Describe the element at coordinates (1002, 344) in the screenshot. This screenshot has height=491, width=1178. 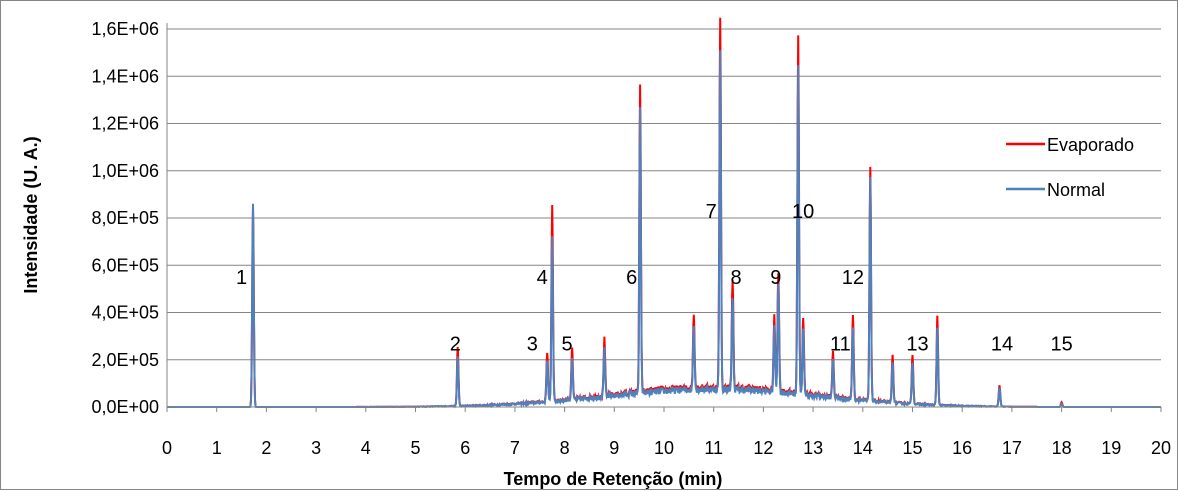
I see `peak-label: 14` at that location.